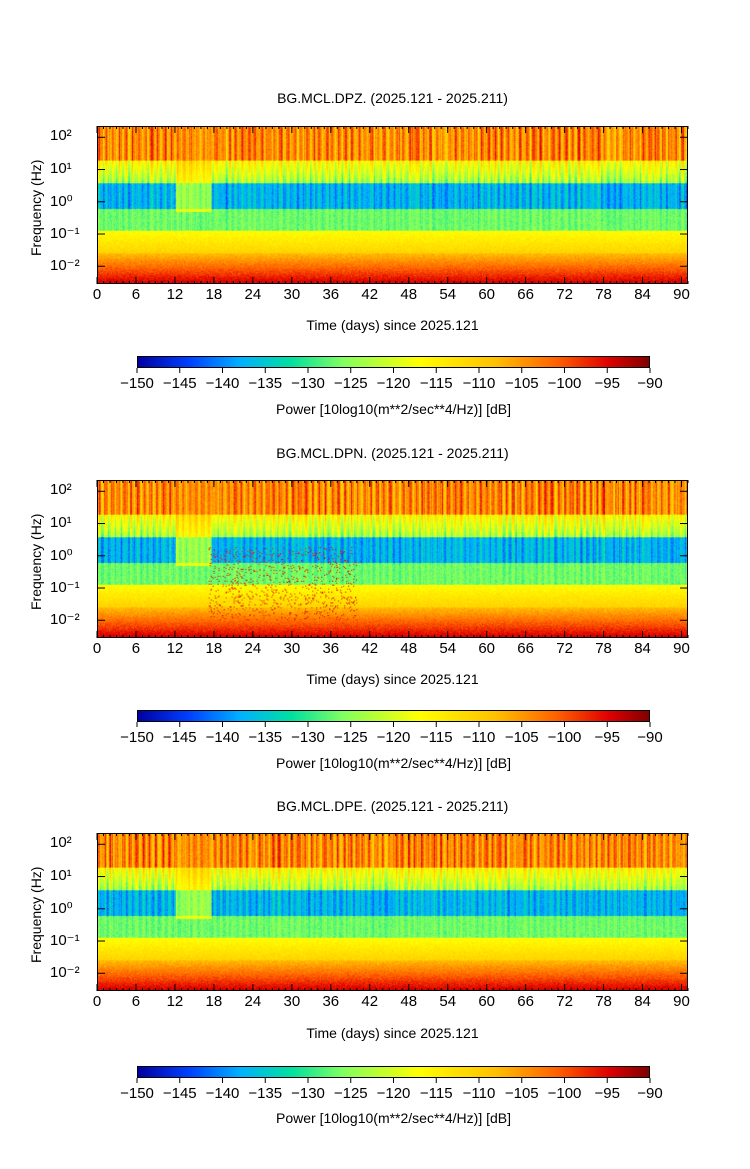 The width and height of the screenshot is (750, 1169). Describe the element at coordinates (392, 98) in the screenshot. I see `chart-title: BG.MCL.DPZ. (2025.121 - 2025.211)` at that location.